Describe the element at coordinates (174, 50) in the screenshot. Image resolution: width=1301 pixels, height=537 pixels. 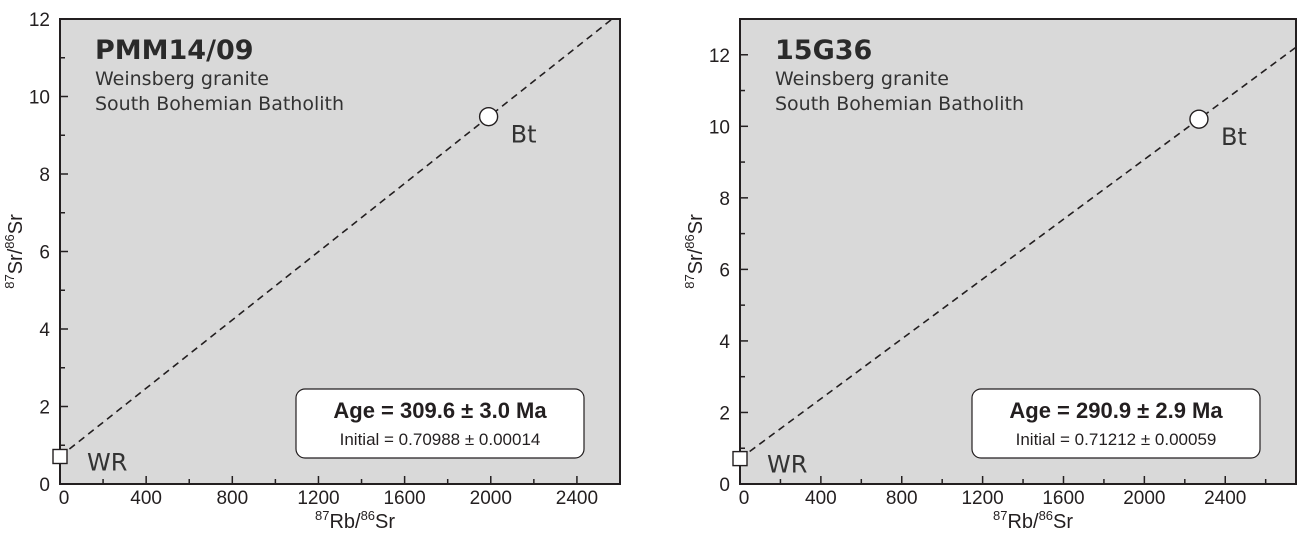
I see `sample-title: PMM14/09` at that location.